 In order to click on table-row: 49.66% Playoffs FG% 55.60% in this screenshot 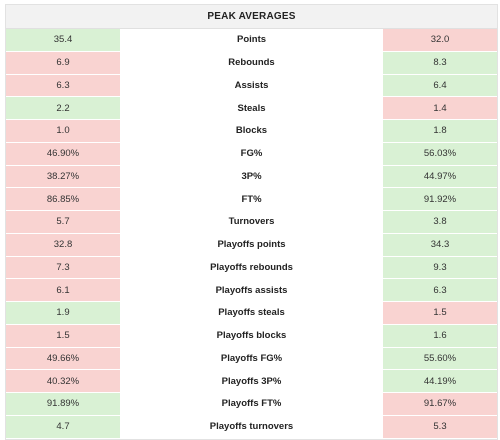, I will do `click(251, 359)`.